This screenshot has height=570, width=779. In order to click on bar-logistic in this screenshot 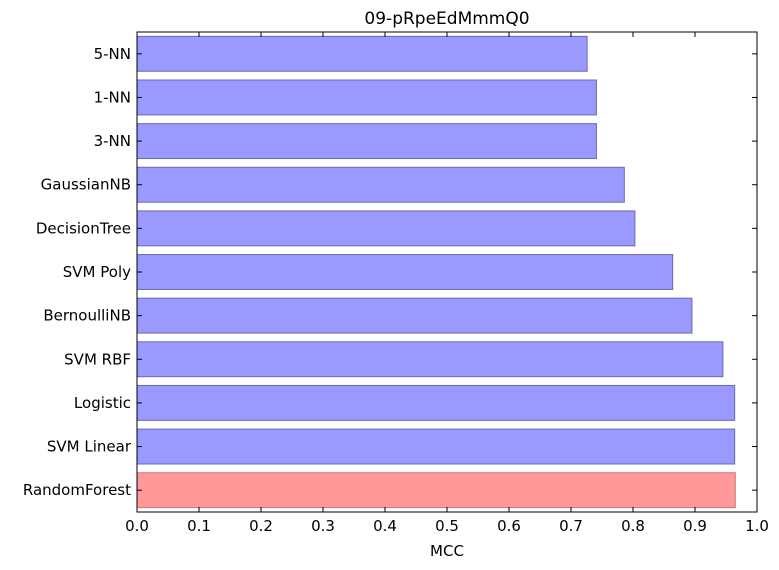, I will do `click(436, 402)`.